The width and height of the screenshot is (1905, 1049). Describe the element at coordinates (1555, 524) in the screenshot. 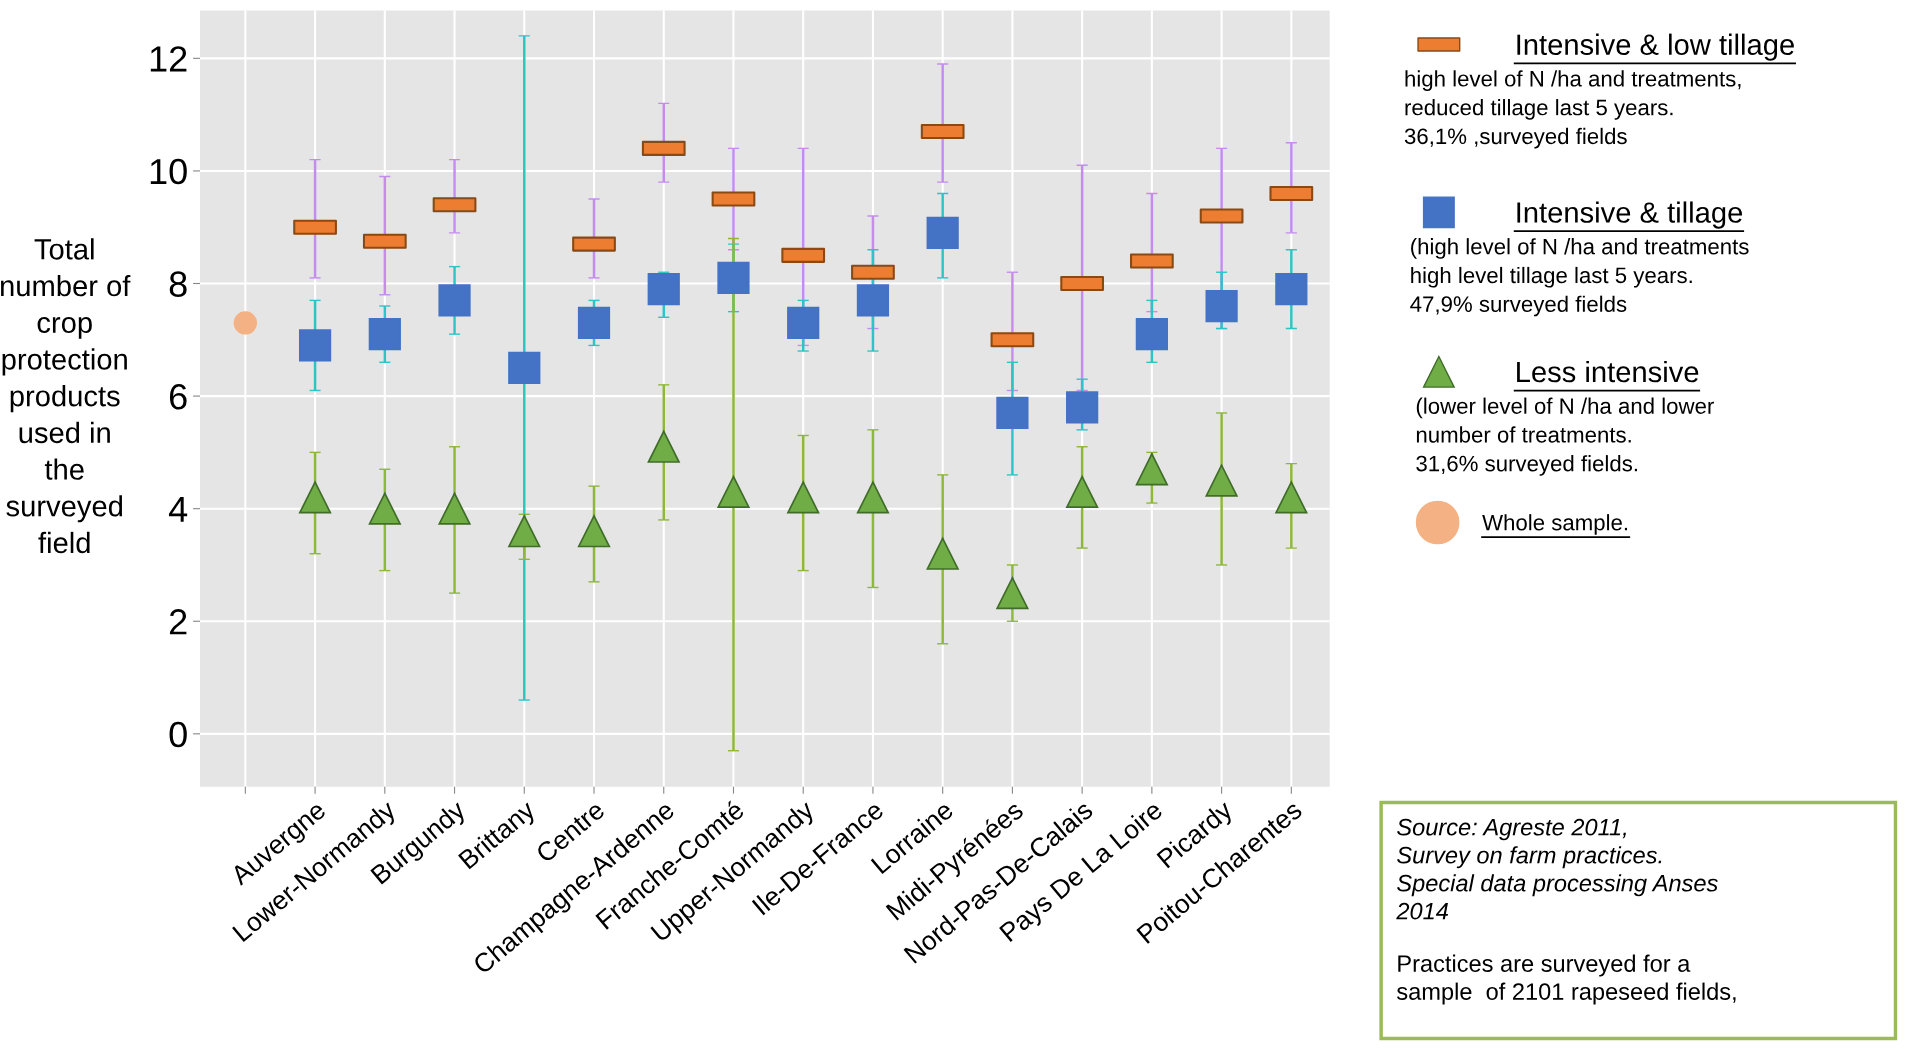

I see `legend-label: Whole sample.` at that location.